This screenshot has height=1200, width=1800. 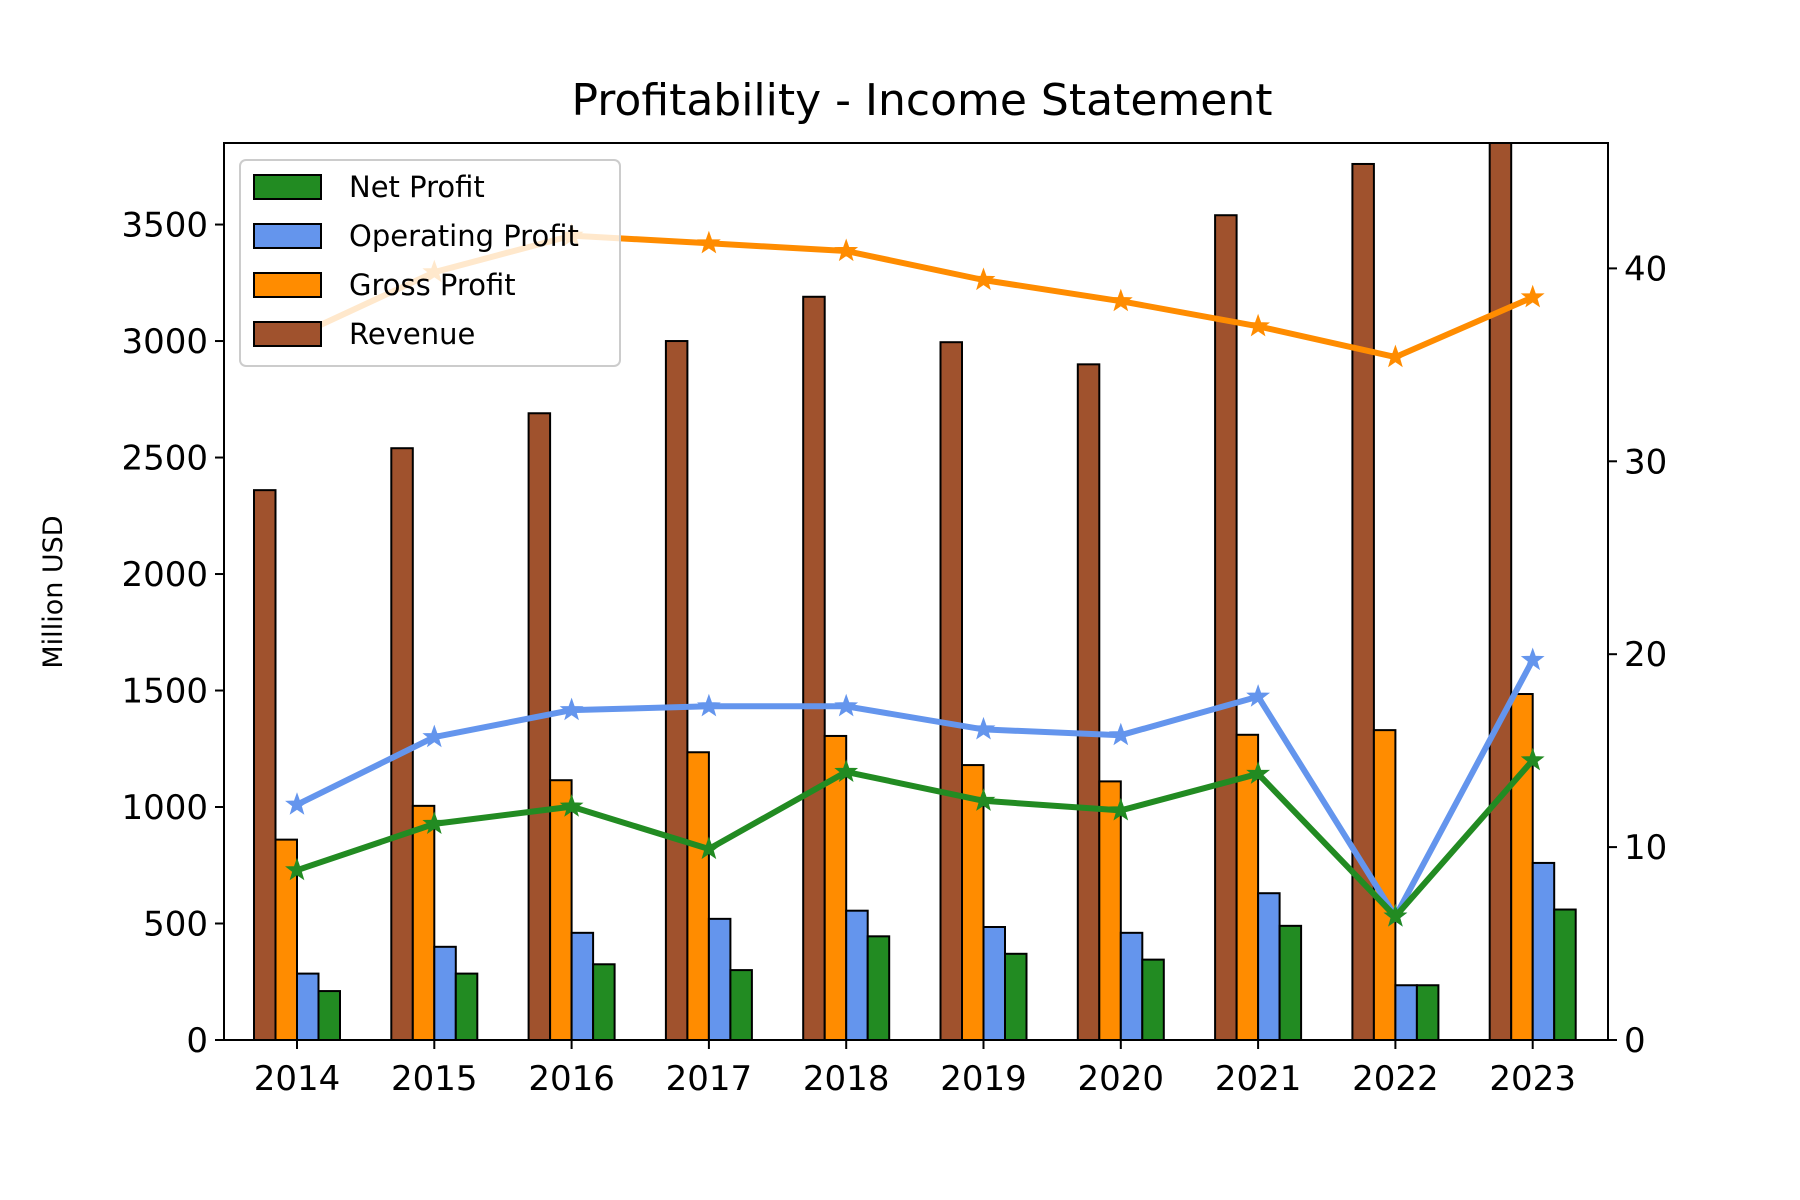 What do you see at coordinates (445, 993) in the screenshot?
I see `bar-operating-profit-2015` at bounding box center [445, 993].